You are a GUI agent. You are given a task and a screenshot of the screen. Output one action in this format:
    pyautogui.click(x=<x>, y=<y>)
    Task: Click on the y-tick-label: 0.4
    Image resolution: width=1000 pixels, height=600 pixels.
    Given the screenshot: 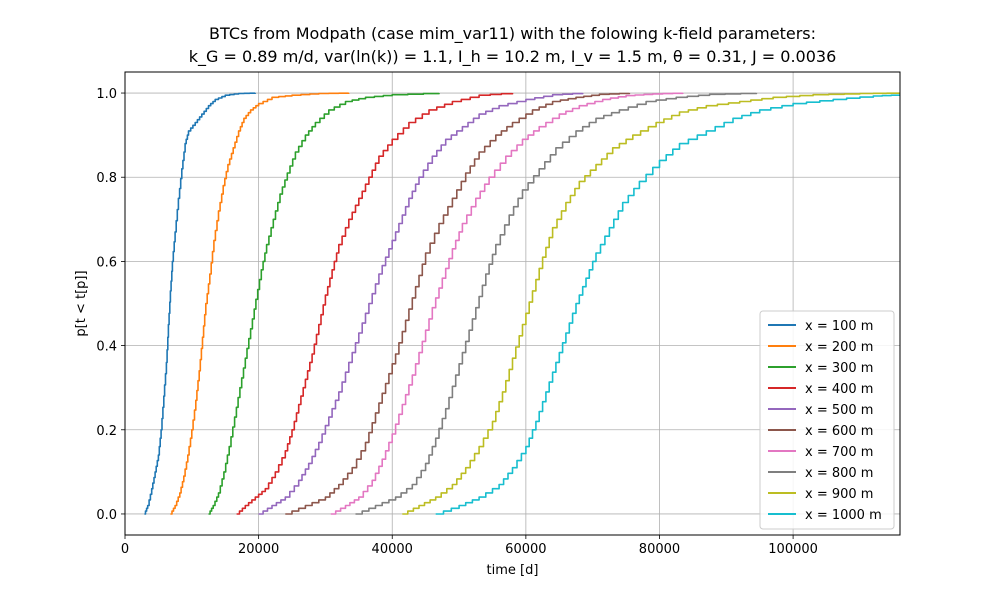 What is the action you would take?
    pyautogui.click(x=106, y=347)
    